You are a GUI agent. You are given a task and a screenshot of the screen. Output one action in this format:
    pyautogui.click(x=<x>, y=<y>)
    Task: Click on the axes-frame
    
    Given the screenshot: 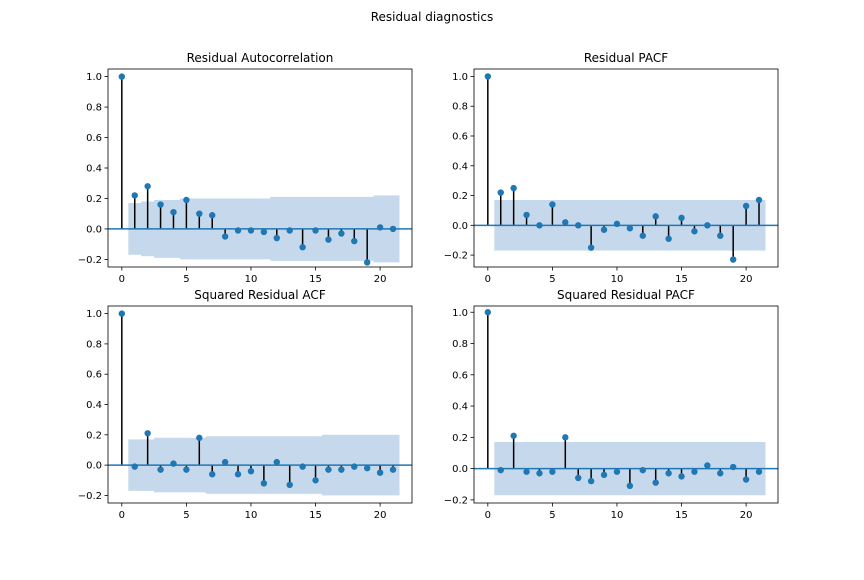 What is the action you would take?
    pyautogui.click(x=626, y=168)
    